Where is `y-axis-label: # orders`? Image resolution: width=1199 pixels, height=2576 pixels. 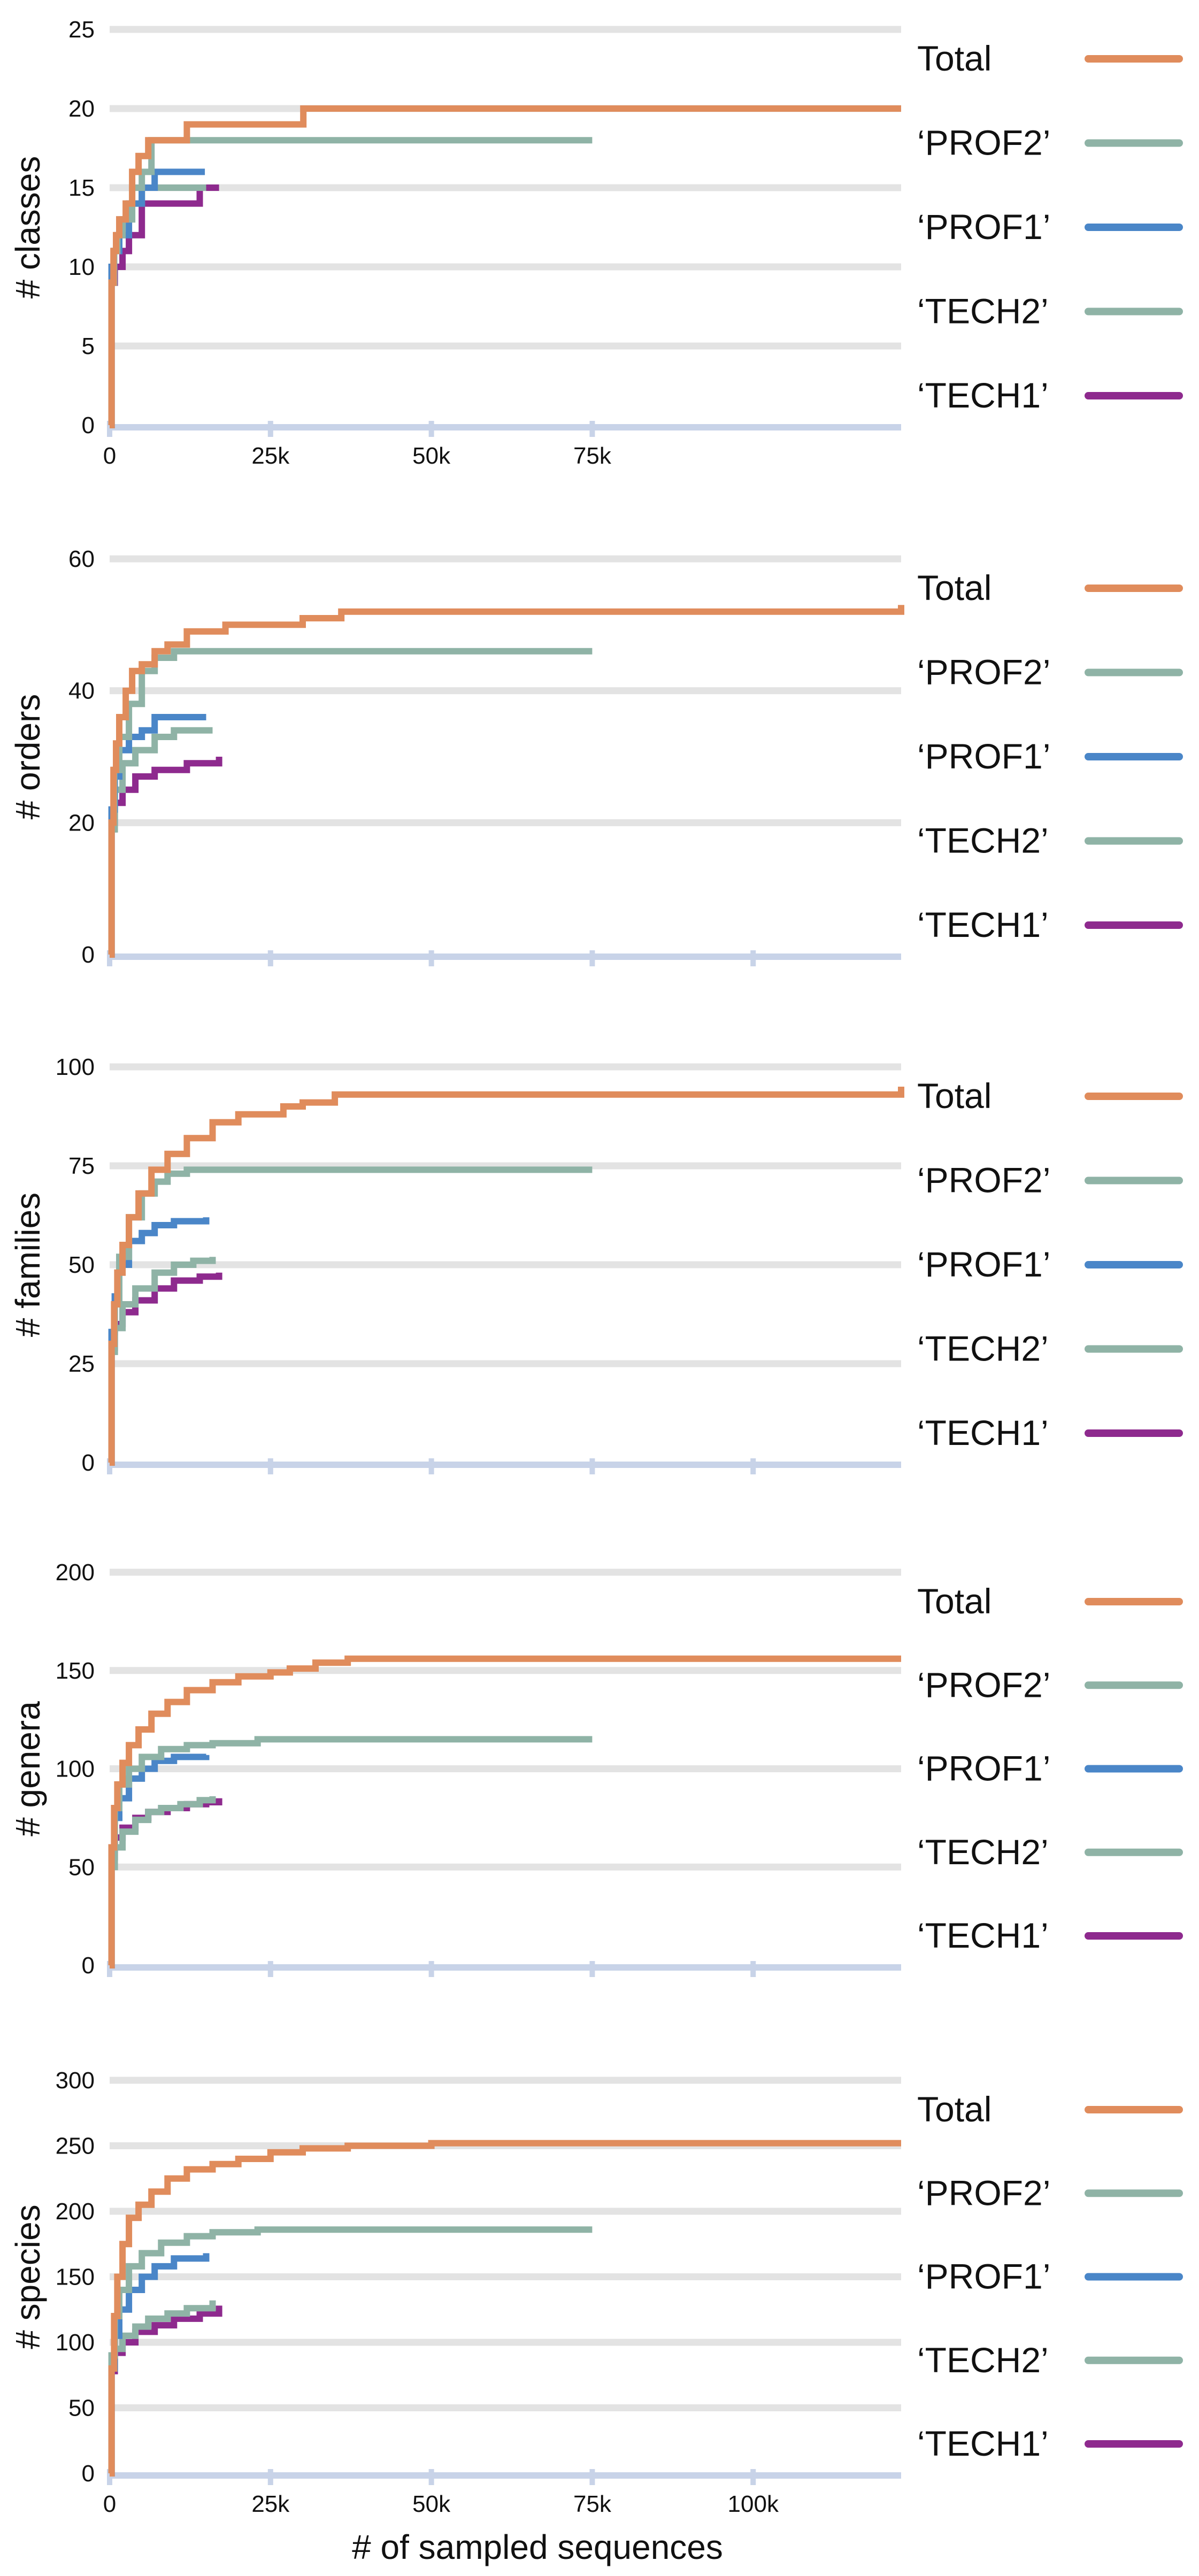
y-axis-label: # orders is located at coordinates (28, 757).